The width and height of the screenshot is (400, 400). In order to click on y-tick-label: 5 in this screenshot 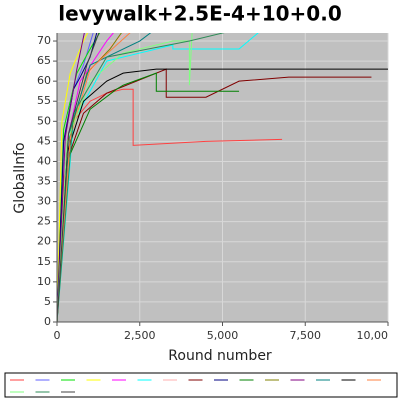, I will do `click(47, 301)`.